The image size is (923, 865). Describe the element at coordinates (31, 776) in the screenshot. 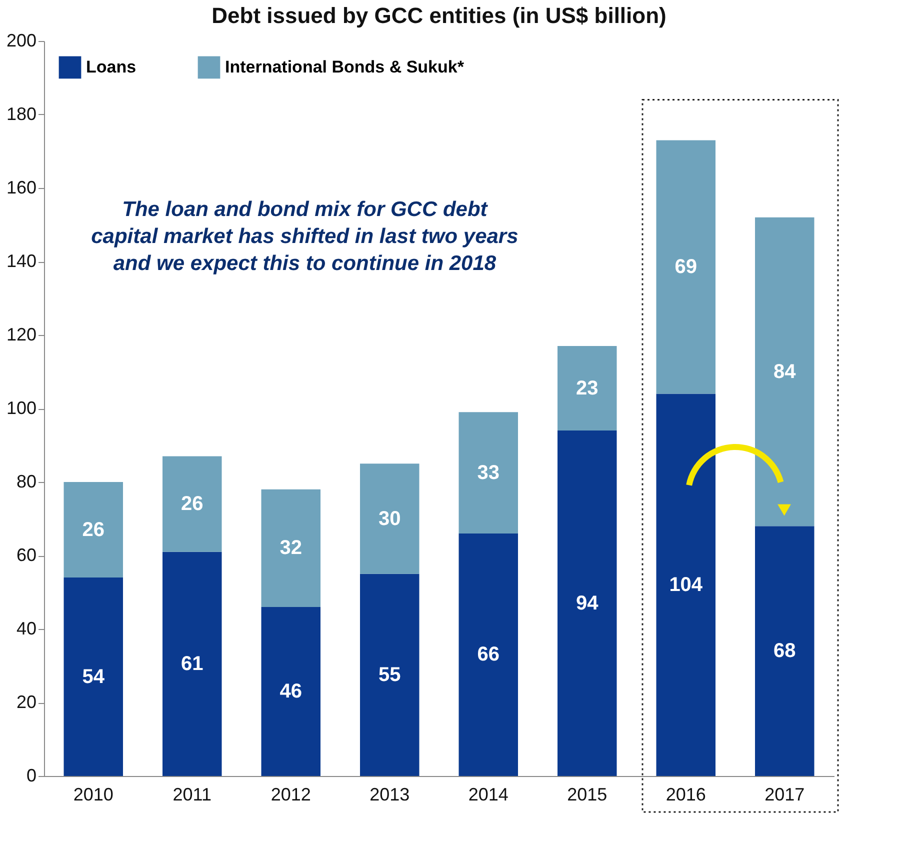

I see `y-tick-label: 0` at that location.